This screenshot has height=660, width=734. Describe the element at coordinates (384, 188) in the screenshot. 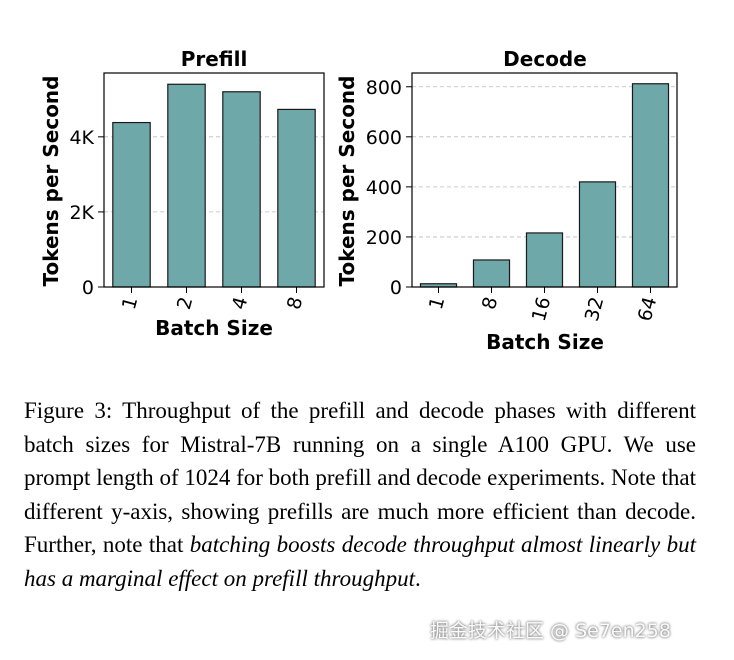

I see `y-tick-label: 400` at that location.